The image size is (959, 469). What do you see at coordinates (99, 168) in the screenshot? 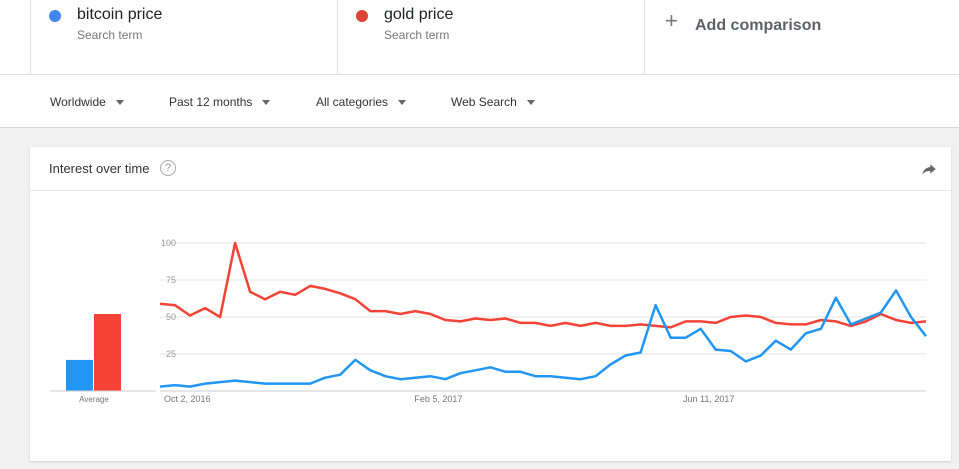
I see `card-title: Interest over time` at bounding box center [99, 168].